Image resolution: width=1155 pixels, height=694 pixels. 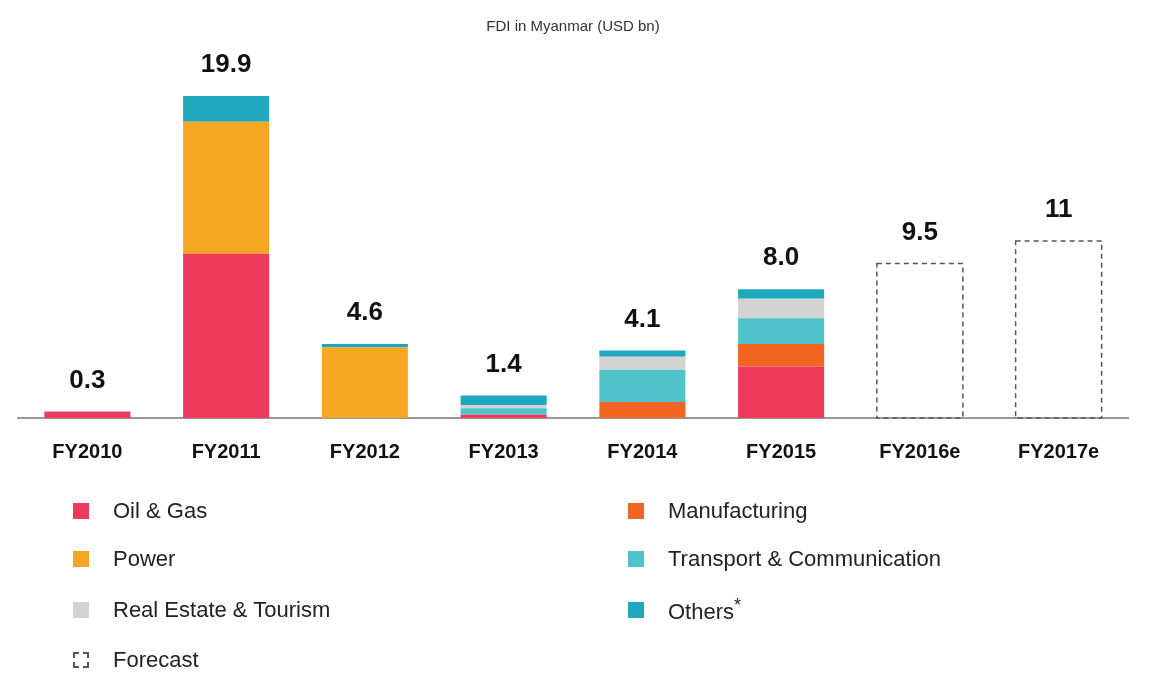 What do you see at coordinates (919, 230) in the screenshot?
I see `annotation: 9.5` at bounding box center [919, 230].